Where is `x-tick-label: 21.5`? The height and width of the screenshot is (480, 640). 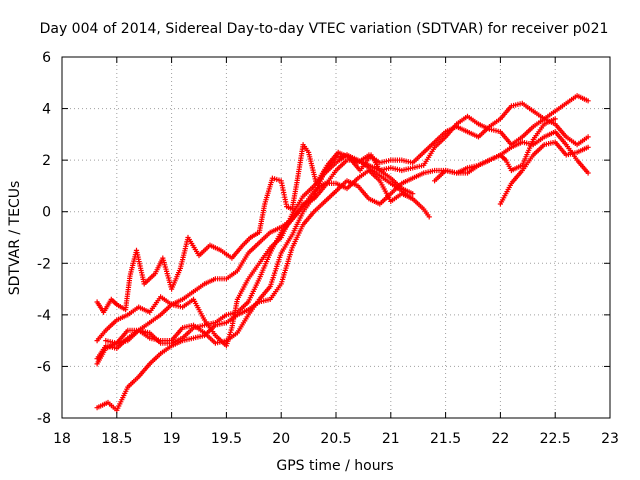
x-tick-label: 21.5 is located at coordinates (445, 439).